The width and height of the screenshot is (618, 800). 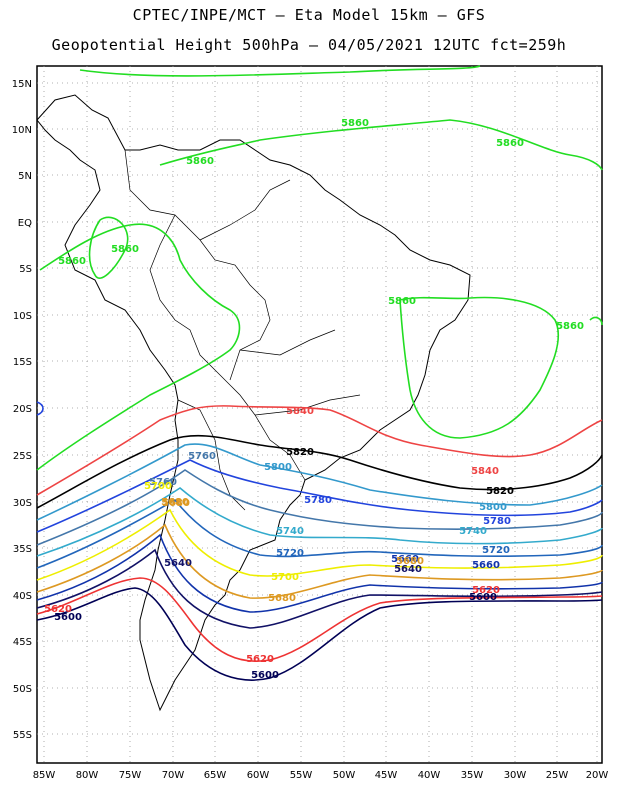 What do you see at coordinates (22, 735) in the screenshot?
I see `lat-tick-label: 55S` at bounding box center [22, 735].